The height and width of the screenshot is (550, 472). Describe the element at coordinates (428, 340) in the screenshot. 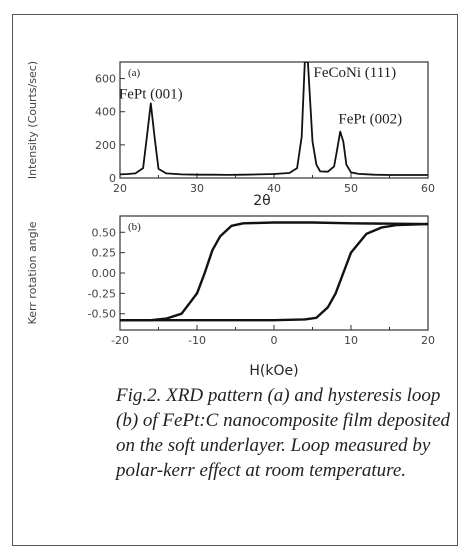

I see `chart-b-x-tick-label: 20` at that location.